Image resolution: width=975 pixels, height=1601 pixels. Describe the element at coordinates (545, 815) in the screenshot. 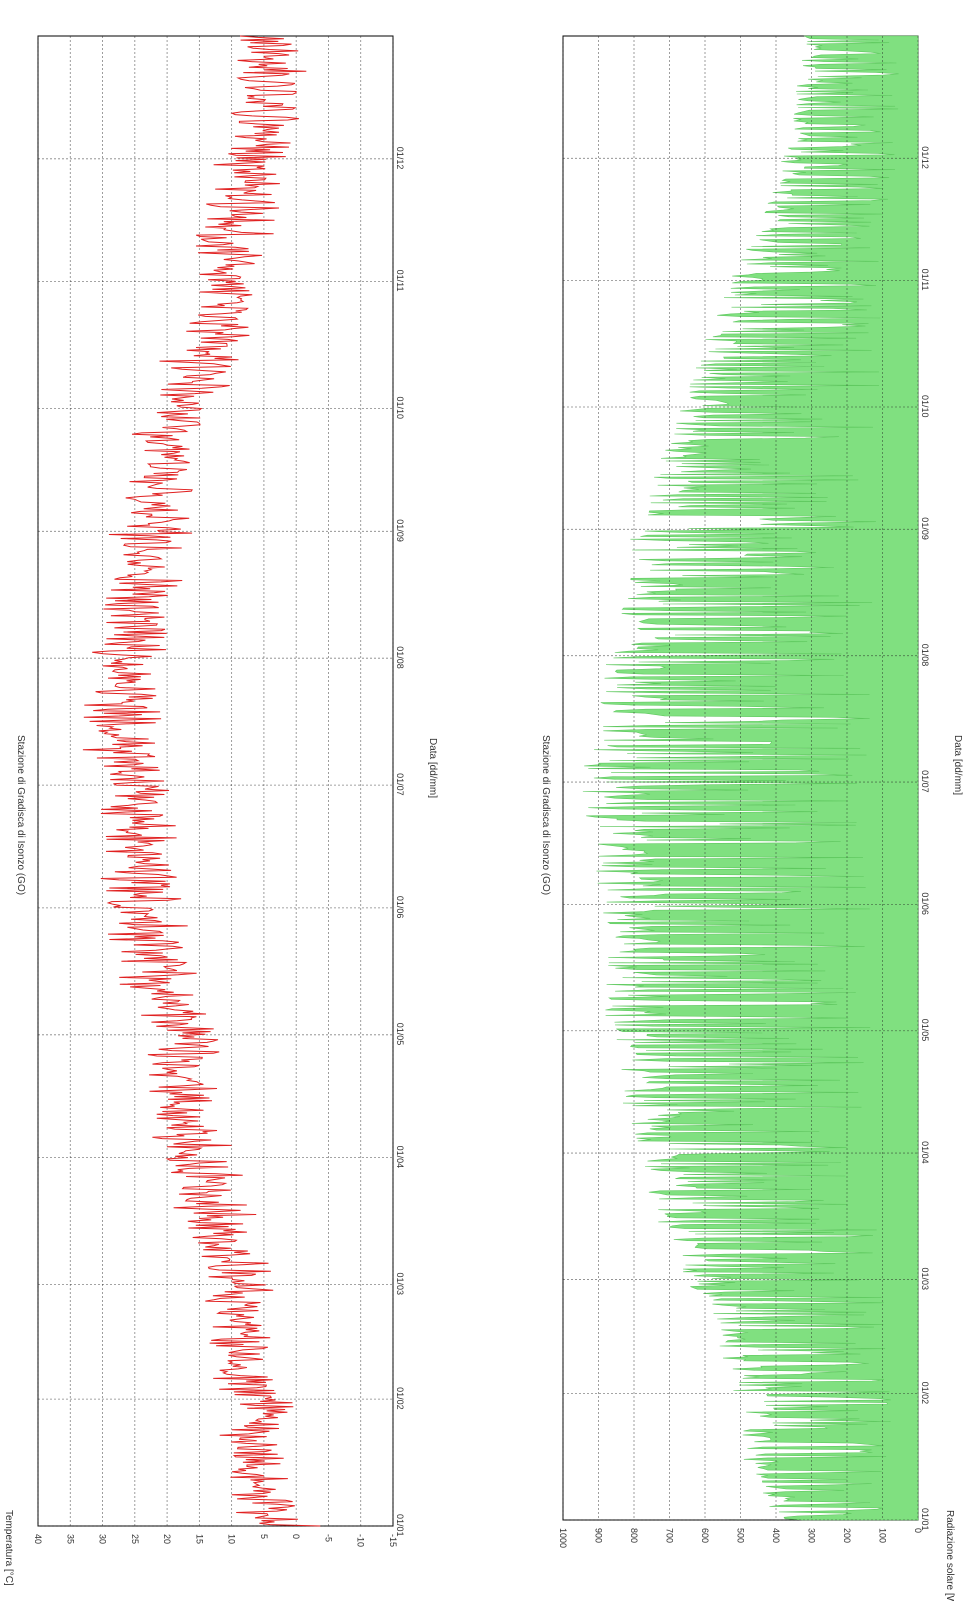

I see `solar-chart-title: Stazione di Gradisca di Isonzo (GO)` at that location.